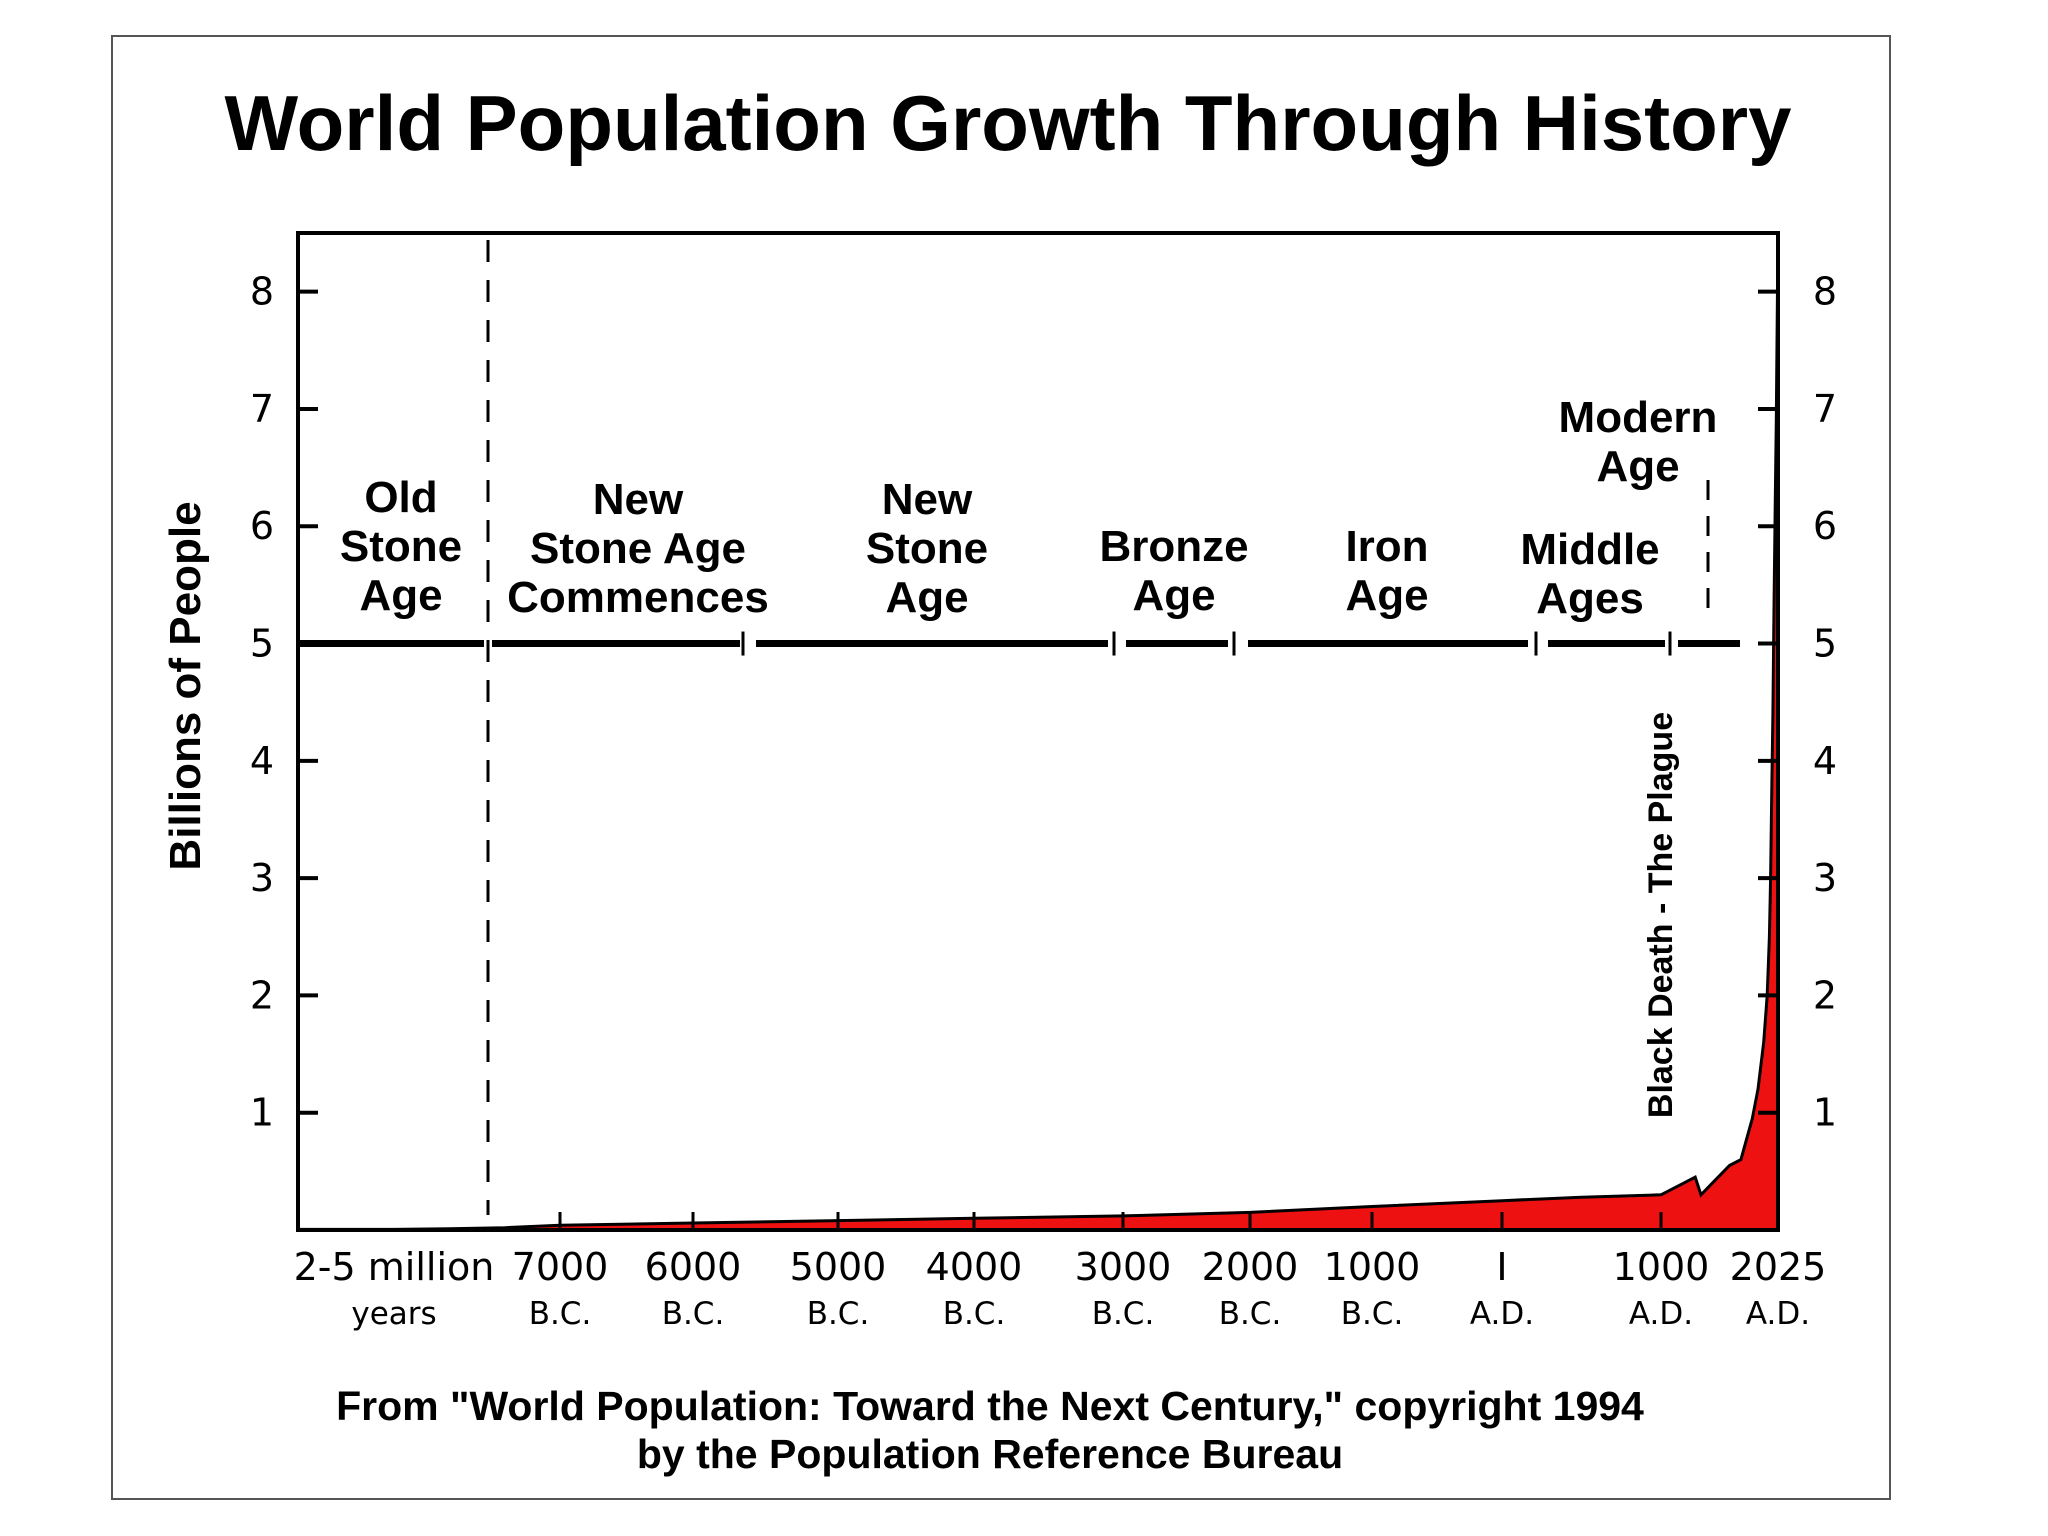 The height and width of the screenshot is (1536, 2048). I want to click on x-tick-label: 4000, so click(974, 1267).